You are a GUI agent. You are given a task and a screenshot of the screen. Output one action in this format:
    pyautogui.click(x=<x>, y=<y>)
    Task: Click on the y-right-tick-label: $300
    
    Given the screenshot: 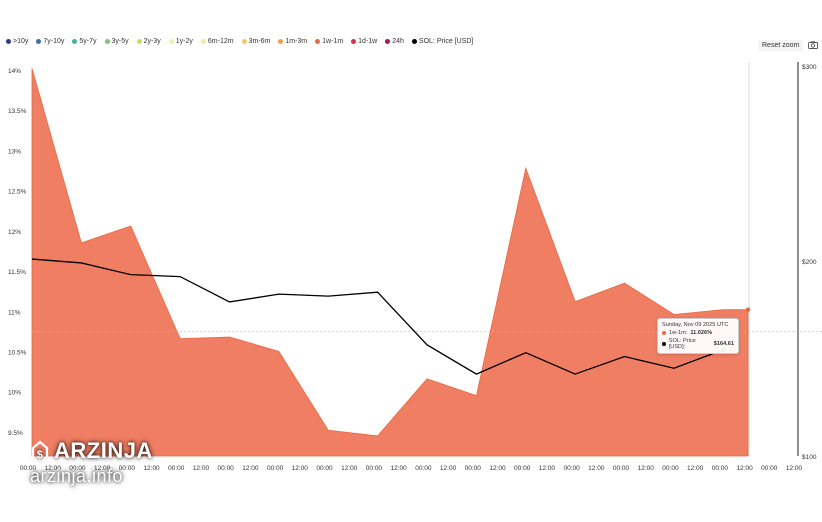 What is the action you would take?
    pyautogui.click(x=809, y=67)
    